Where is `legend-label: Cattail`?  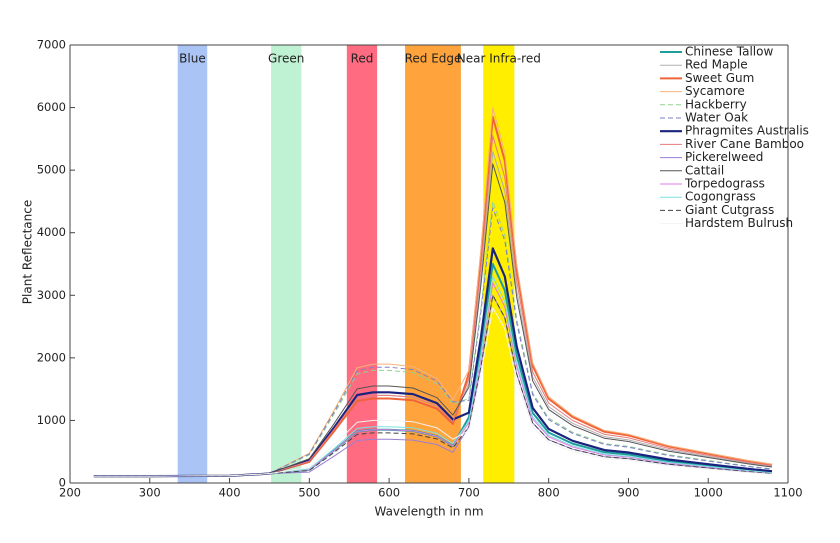 legend-label: Cattail is located at coordinates (704, 170).